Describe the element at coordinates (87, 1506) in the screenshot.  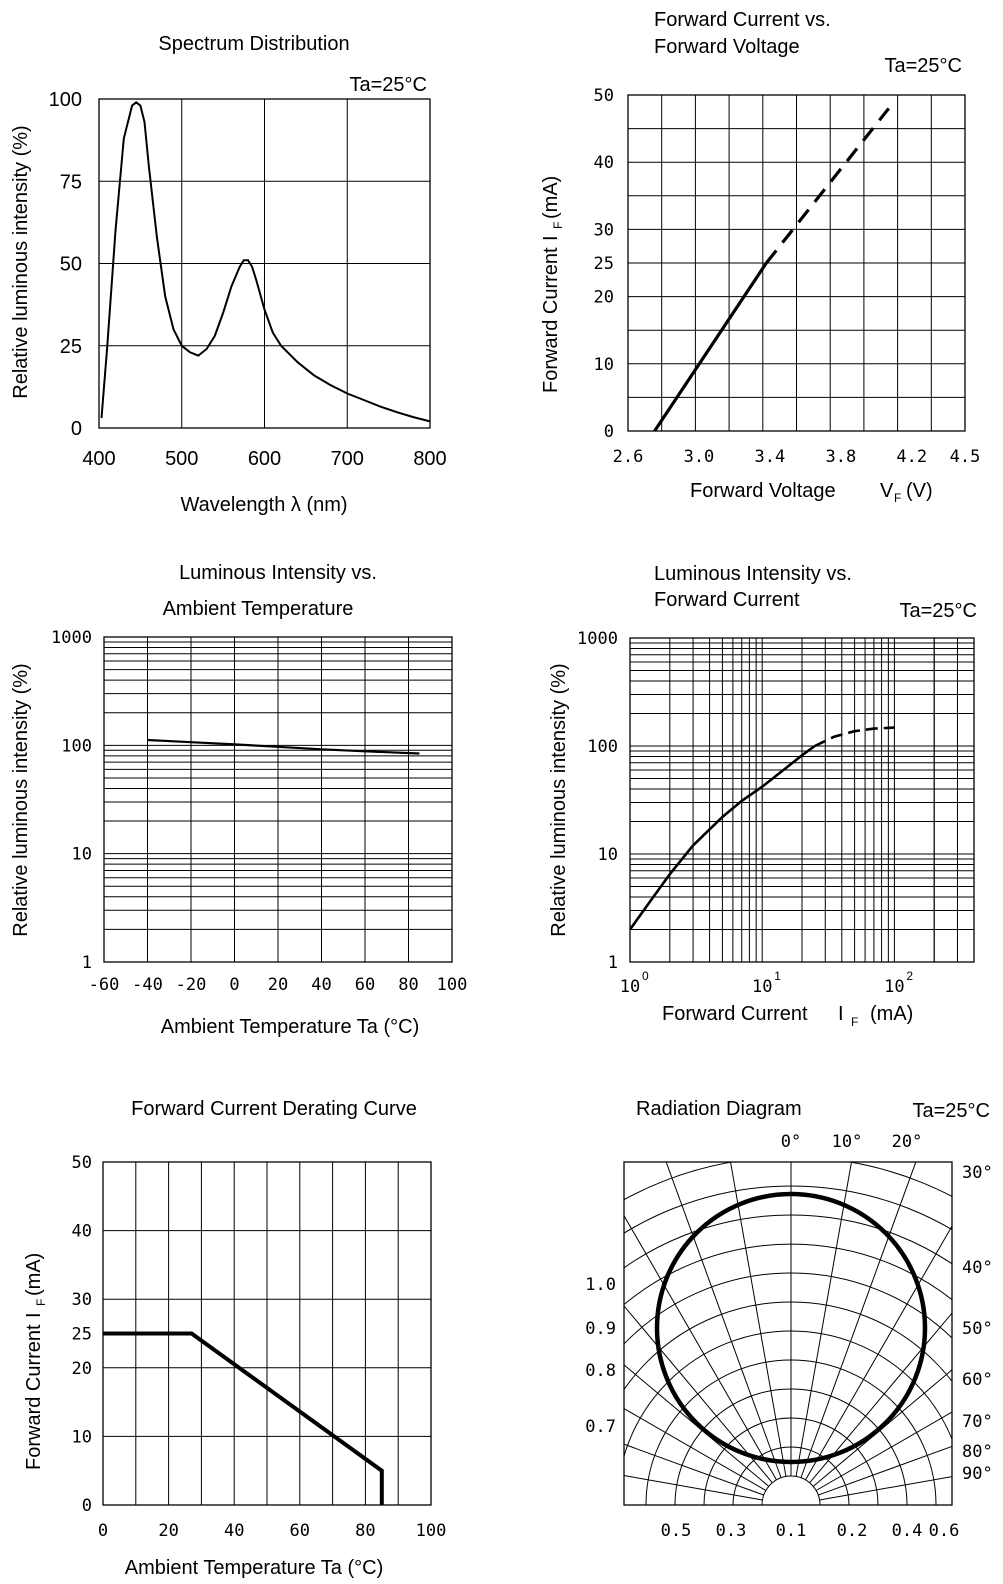
I see `derating-y-tick-label: 0` at that location.